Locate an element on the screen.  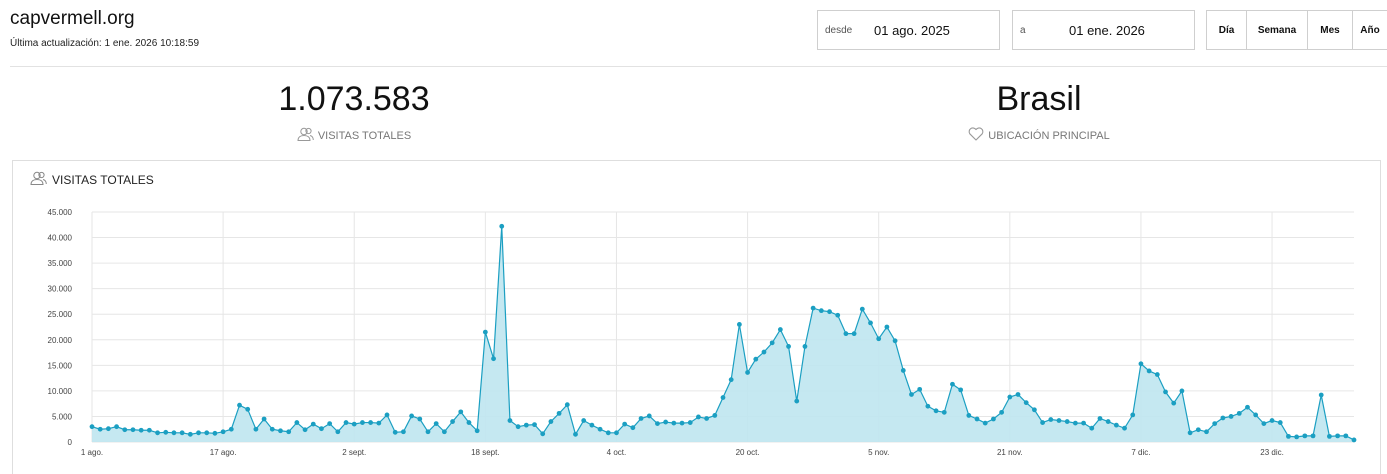
y-tick-label: 40.000 is located at coordinates (60, 238).